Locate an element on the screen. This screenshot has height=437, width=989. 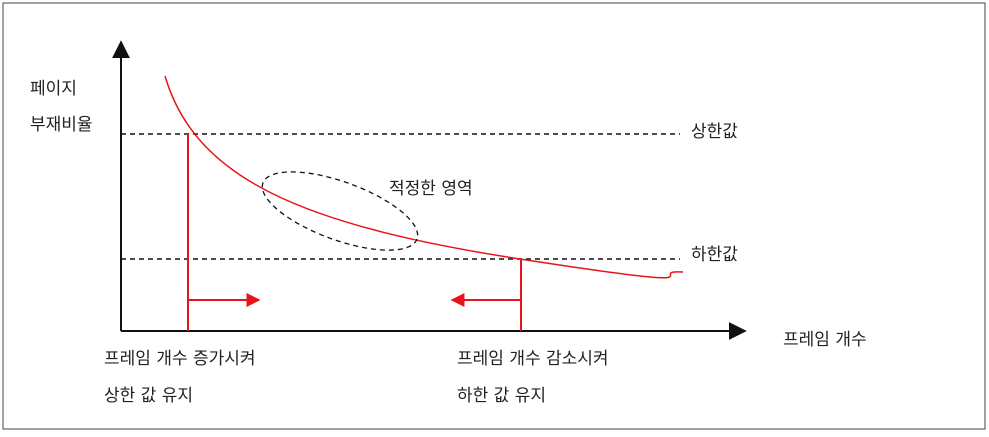
left-note-line2: 상한 값 유지 is located at coordinates (148, 396).